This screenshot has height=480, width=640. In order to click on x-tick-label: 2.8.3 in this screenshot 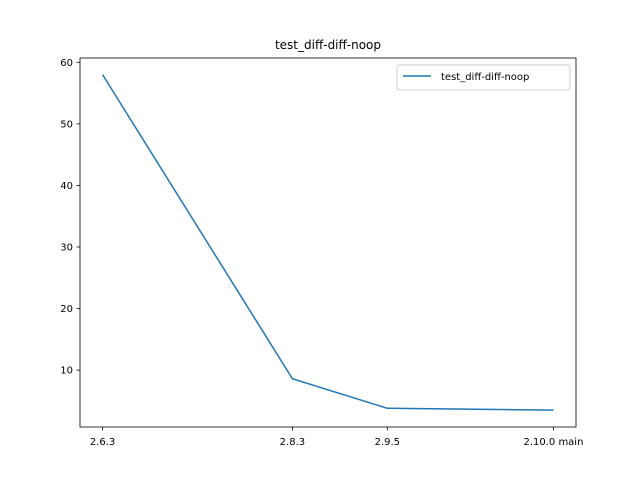, I will do `click(292, 442)`.